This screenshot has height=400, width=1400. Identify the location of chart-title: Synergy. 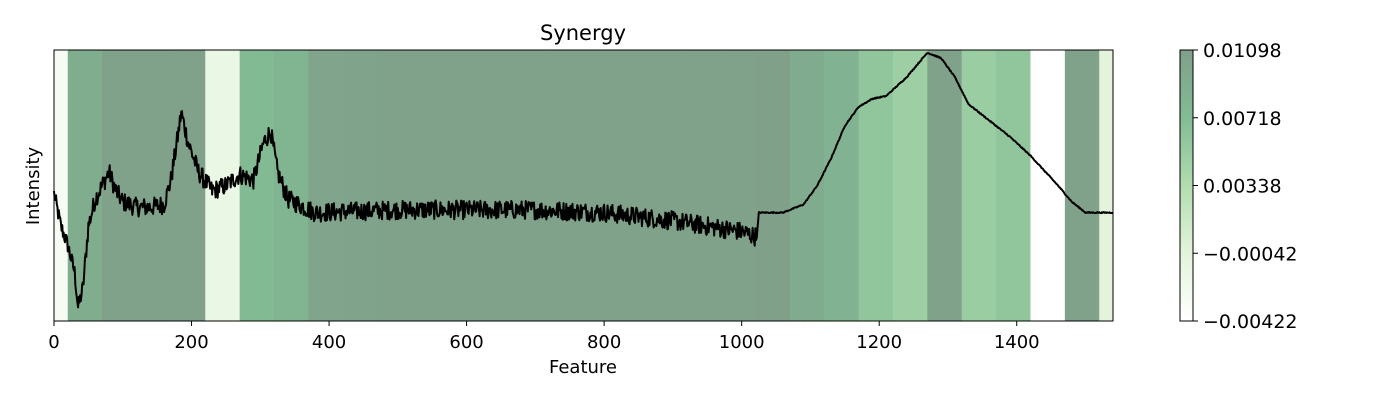
(583, 33).